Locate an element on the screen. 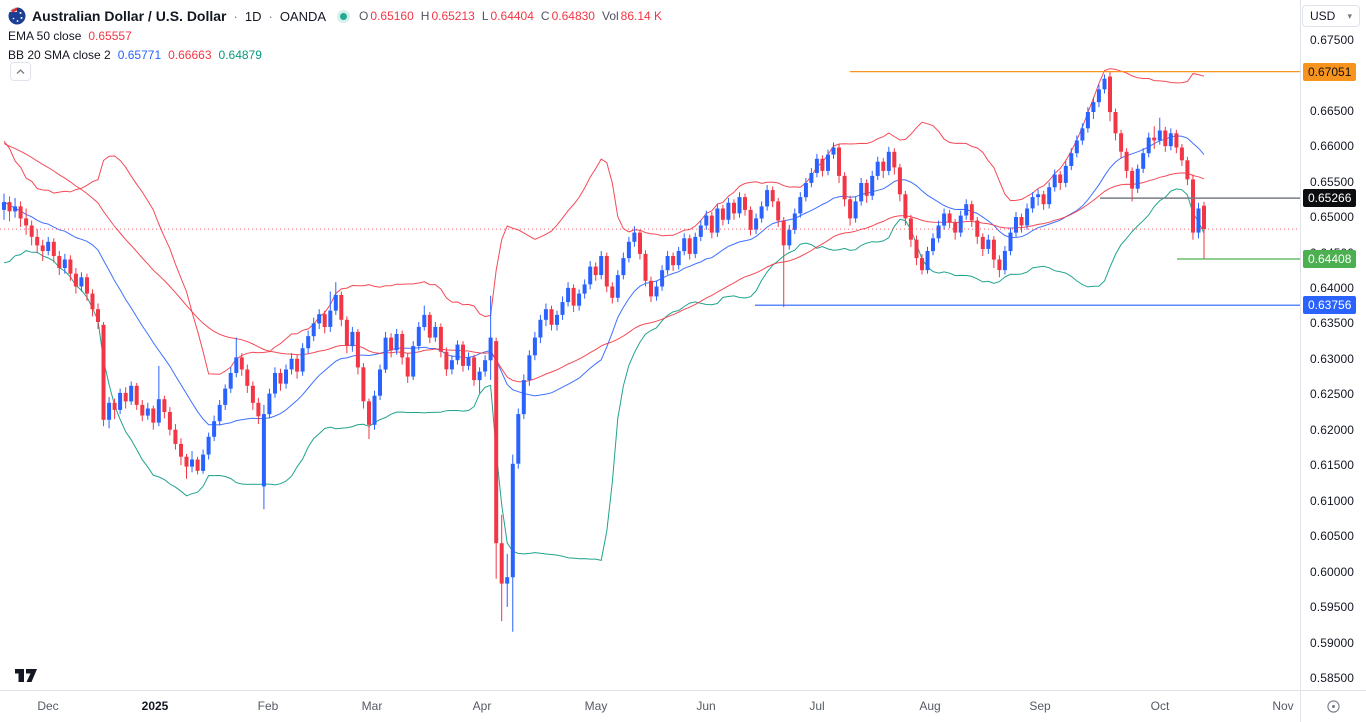  price-badge: 0.64408 is located at coordinates (1330, 259).